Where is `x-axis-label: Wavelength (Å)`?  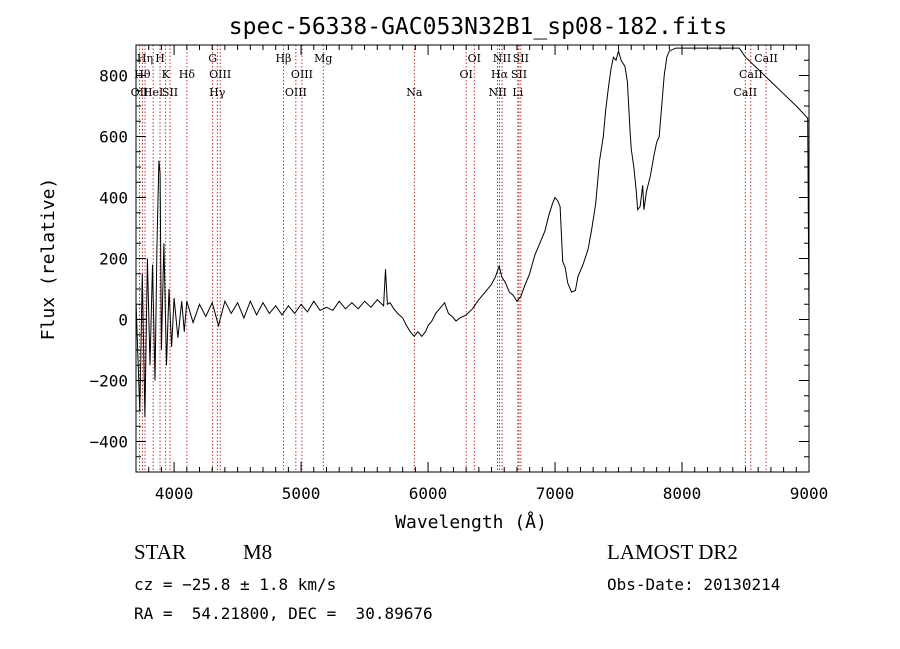 x-axis-label: Wavelength (Å) is located at coordinates (471, 522).